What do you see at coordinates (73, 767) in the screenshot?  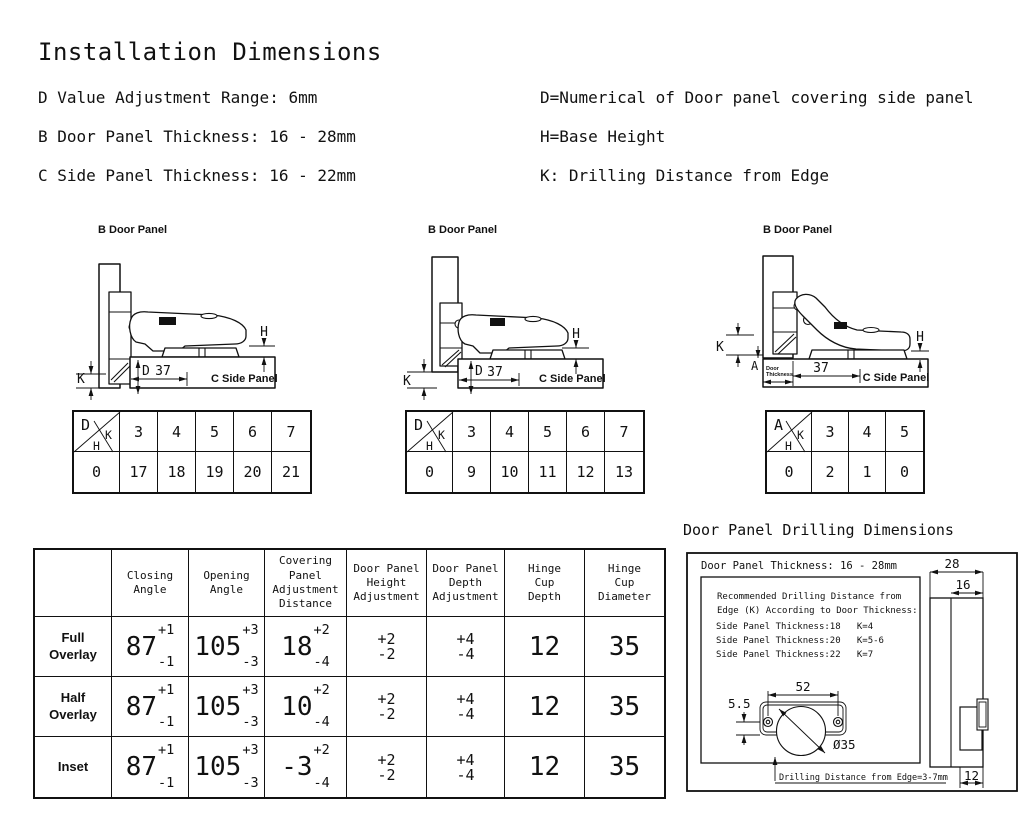 I see `row-label-inset: Inset` at bounding box center [73, 767].